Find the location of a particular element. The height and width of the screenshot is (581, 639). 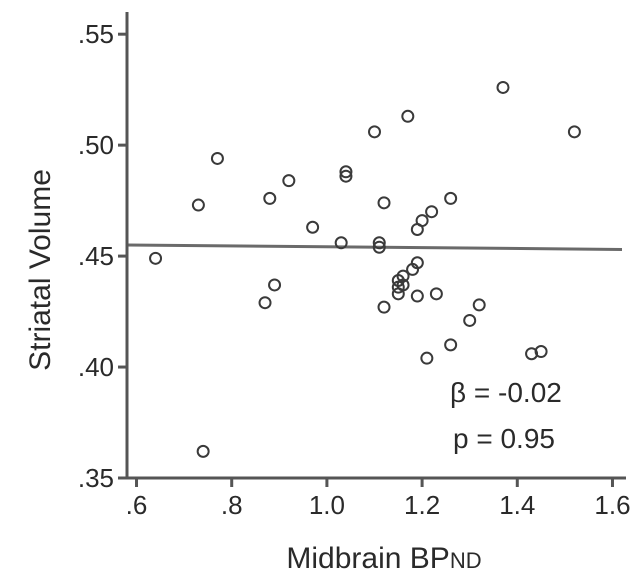

y-tick-label: .45 is located at coordinates (96, 256).